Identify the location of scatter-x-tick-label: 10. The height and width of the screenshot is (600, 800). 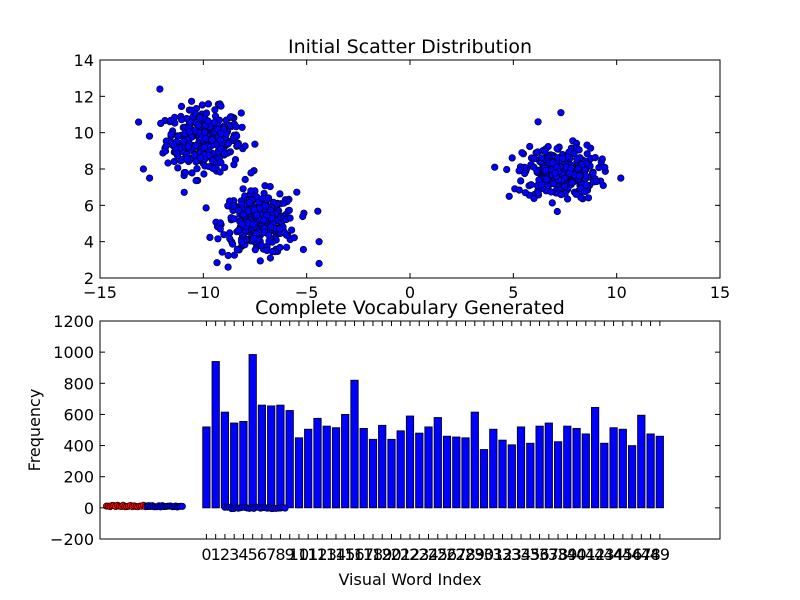
(616, 292).